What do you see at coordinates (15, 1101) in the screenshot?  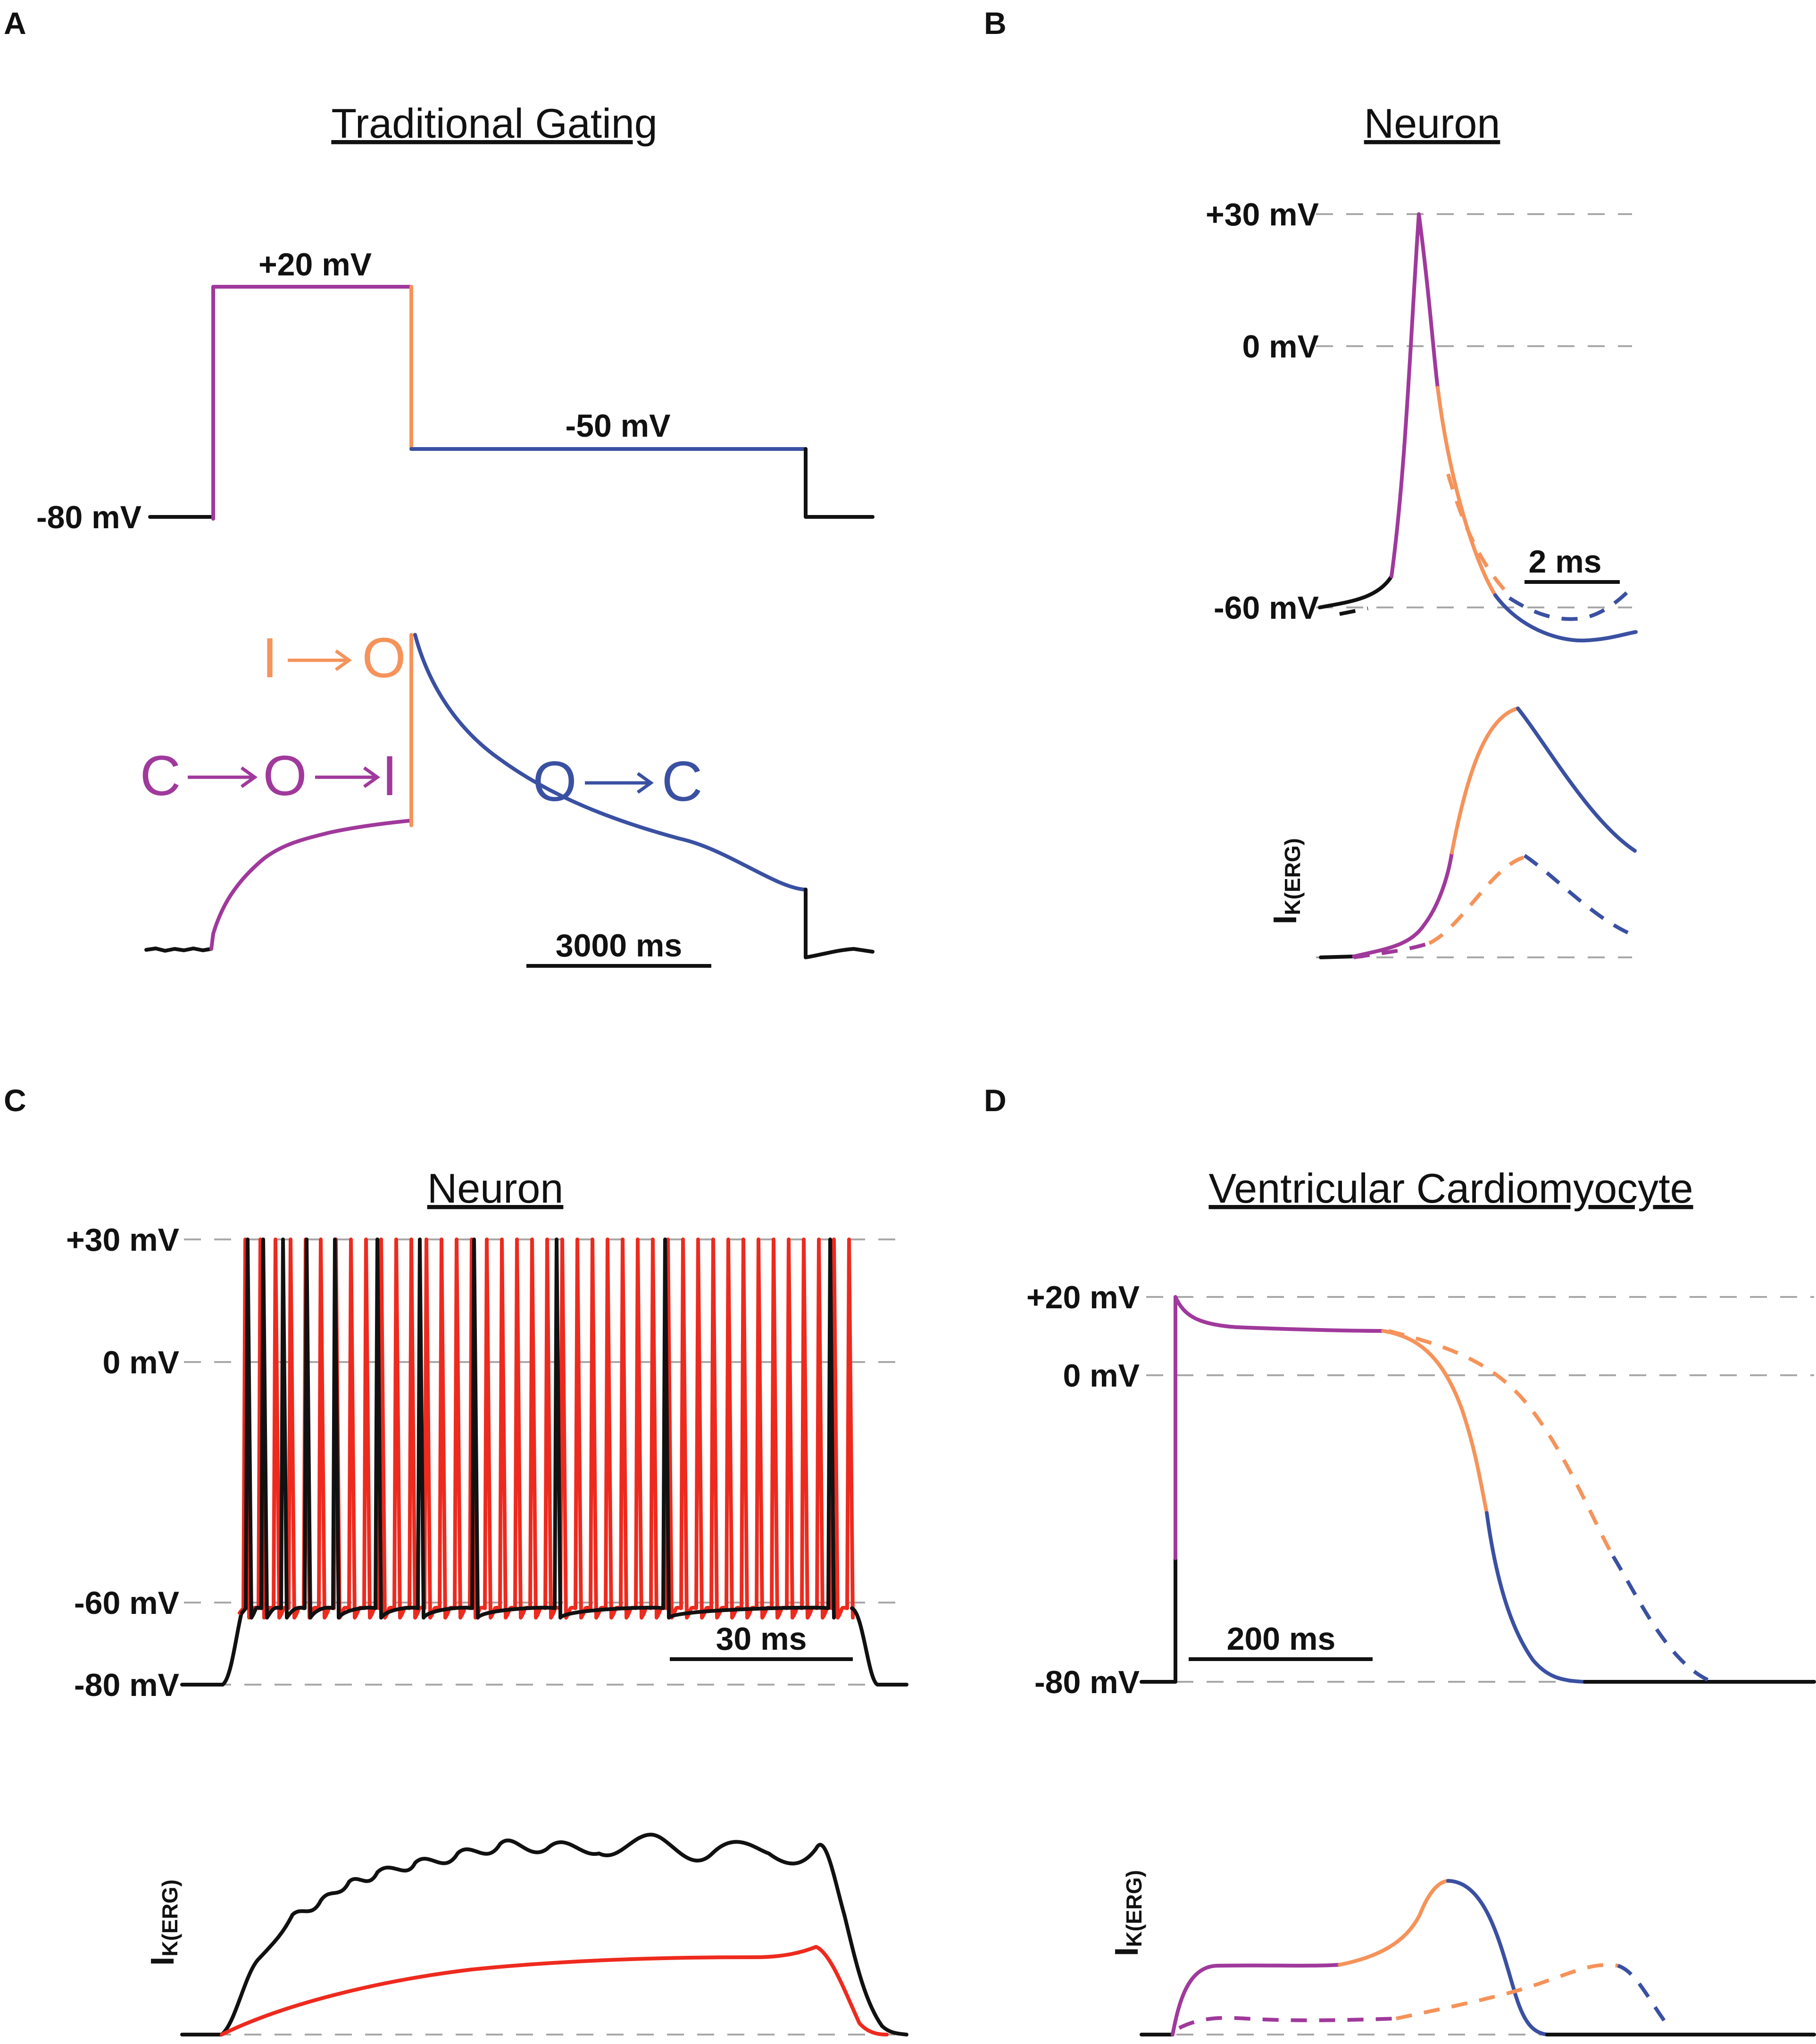 I see `panel-c-letter: C` at bounding box center [15, 1101].